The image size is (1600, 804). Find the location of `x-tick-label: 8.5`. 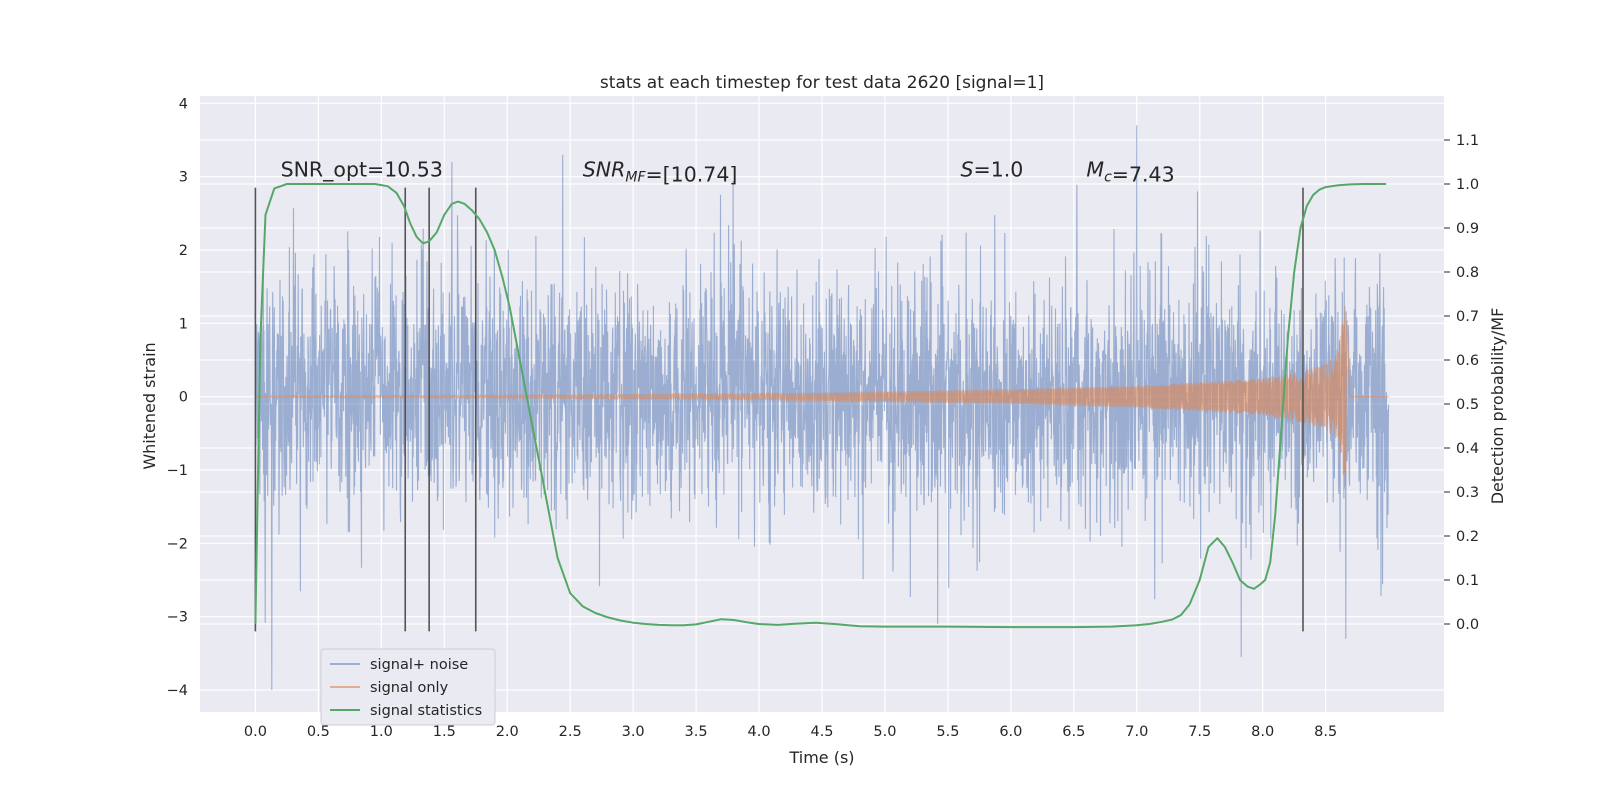

x-tick-label: 8.5 is located at coordinates (1325, 732).